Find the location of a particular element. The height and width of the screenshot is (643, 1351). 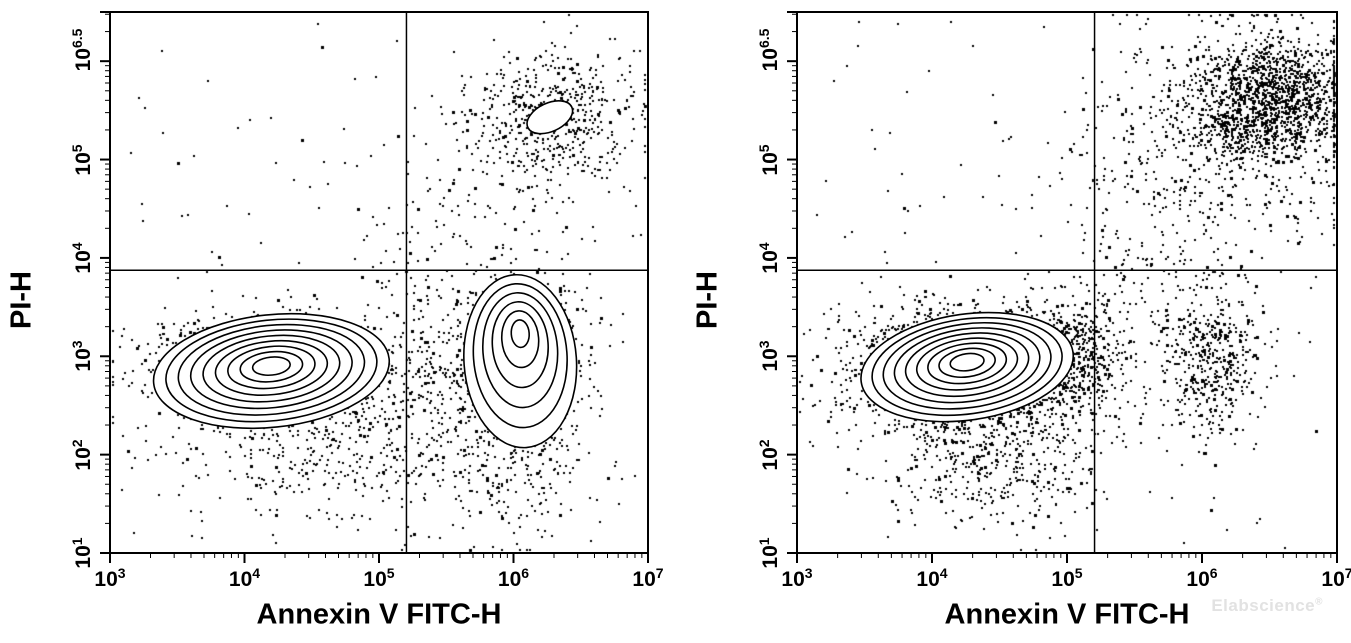

registered-mark: ® is located at coordinates (1319, 602).